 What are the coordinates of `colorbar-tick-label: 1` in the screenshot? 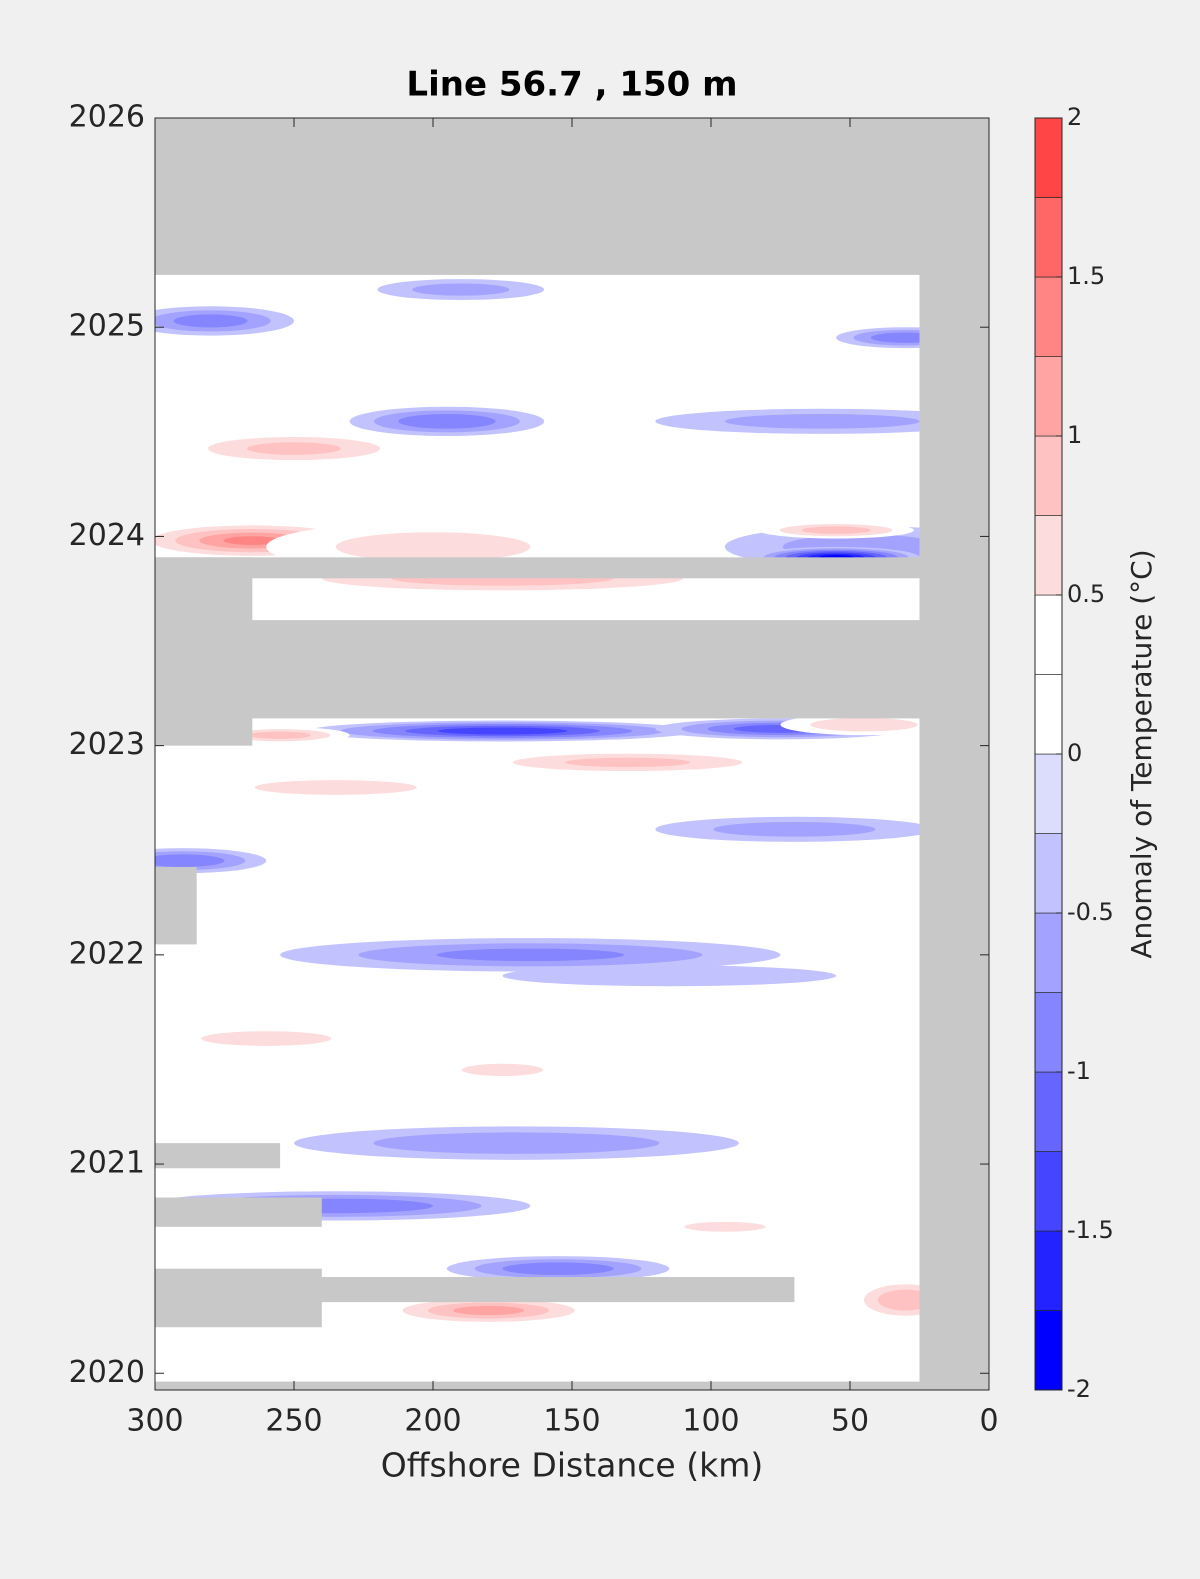 It's located at (1074, 435).